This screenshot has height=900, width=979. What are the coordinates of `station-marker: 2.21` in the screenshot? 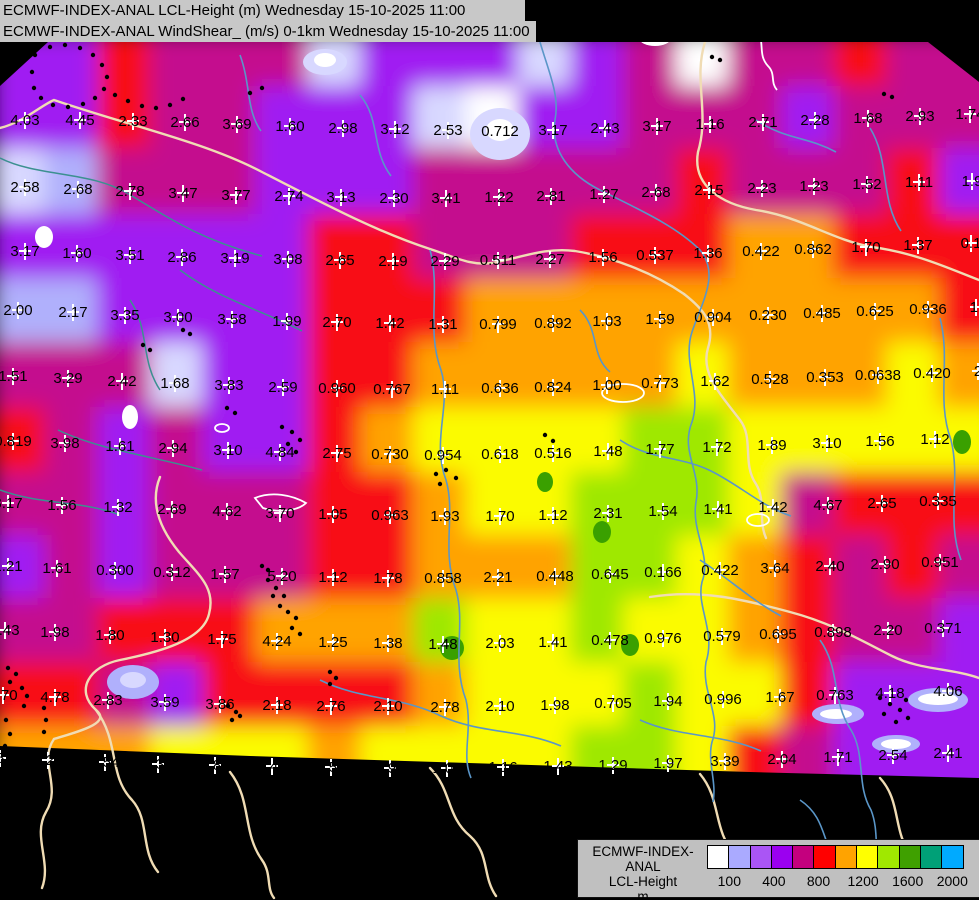 It's located at (498, 577).